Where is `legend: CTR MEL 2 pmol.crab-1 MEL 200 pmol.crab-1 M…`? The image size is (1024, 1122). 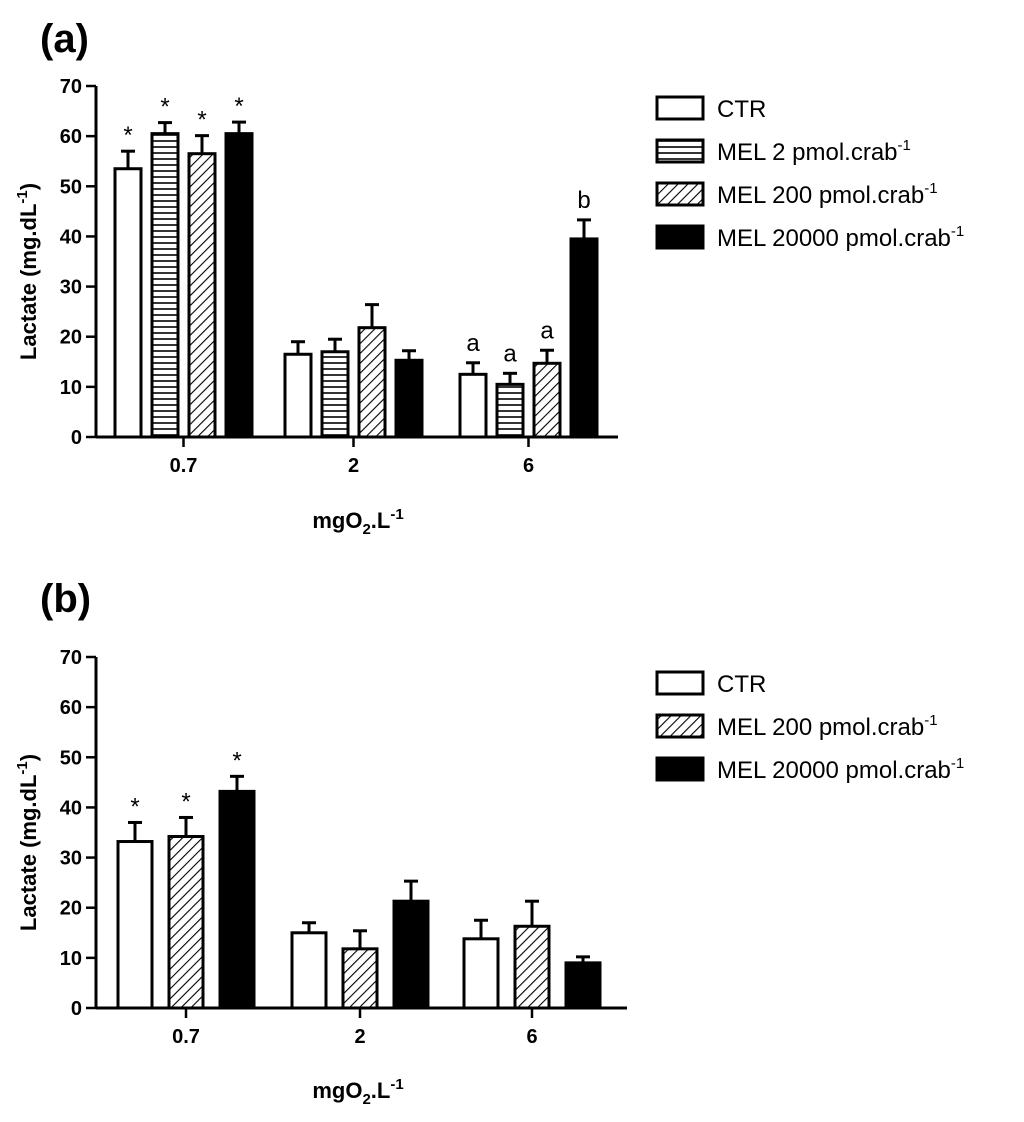
legend: CTR MEL 2 pmol.crab-1 MEL 200 pmol.crab-1 M… is located at coordinates (809, 173).